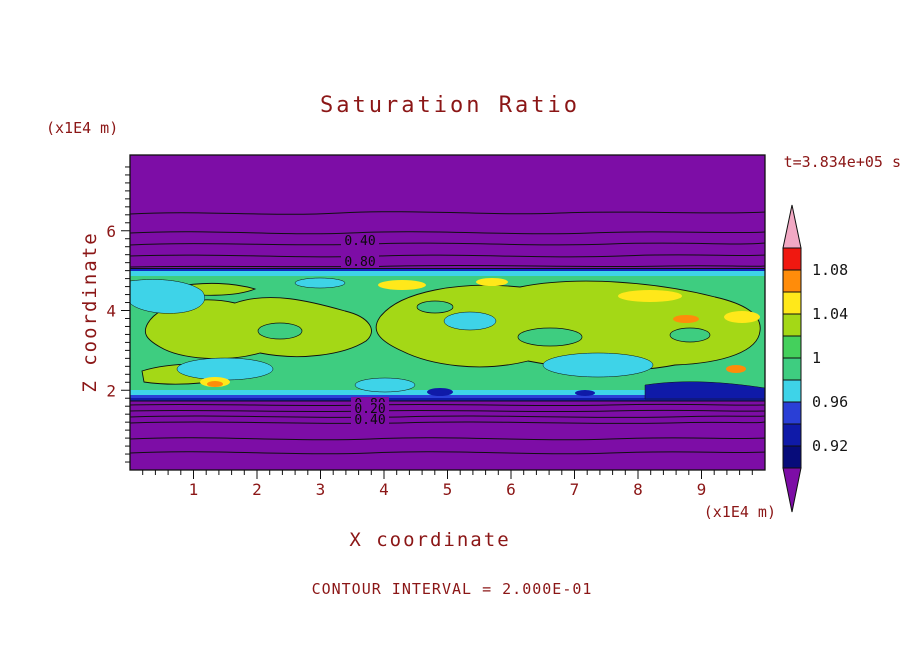 Image resolution: width=904 pixels, height=654 pixels. Describe the element at coordinates (830, 446) in the screenshot. I see `colorbar-tick-label: 0.92` at that location.